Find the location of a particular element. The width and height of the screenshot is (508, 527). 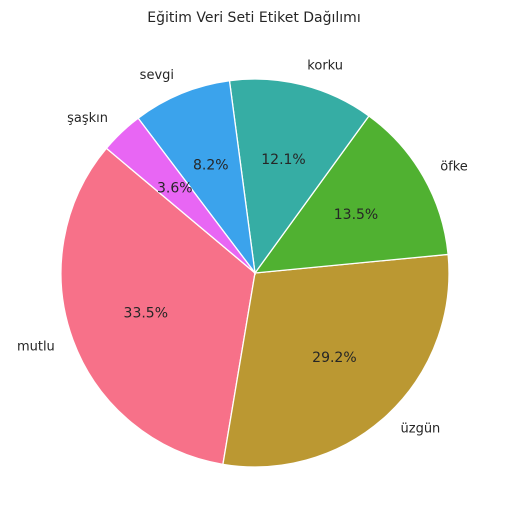

percentage-label-3: 12.1% is located at coordinates (283, 160).